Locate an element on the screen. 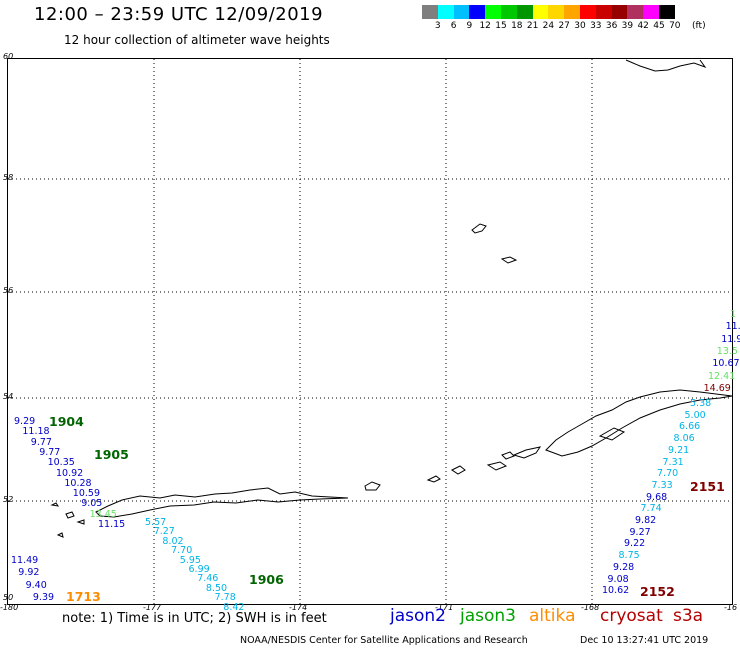 This screenshot has height=650, width=740. swh-label-mid: 6.99 is located at coordinates (199, 569).